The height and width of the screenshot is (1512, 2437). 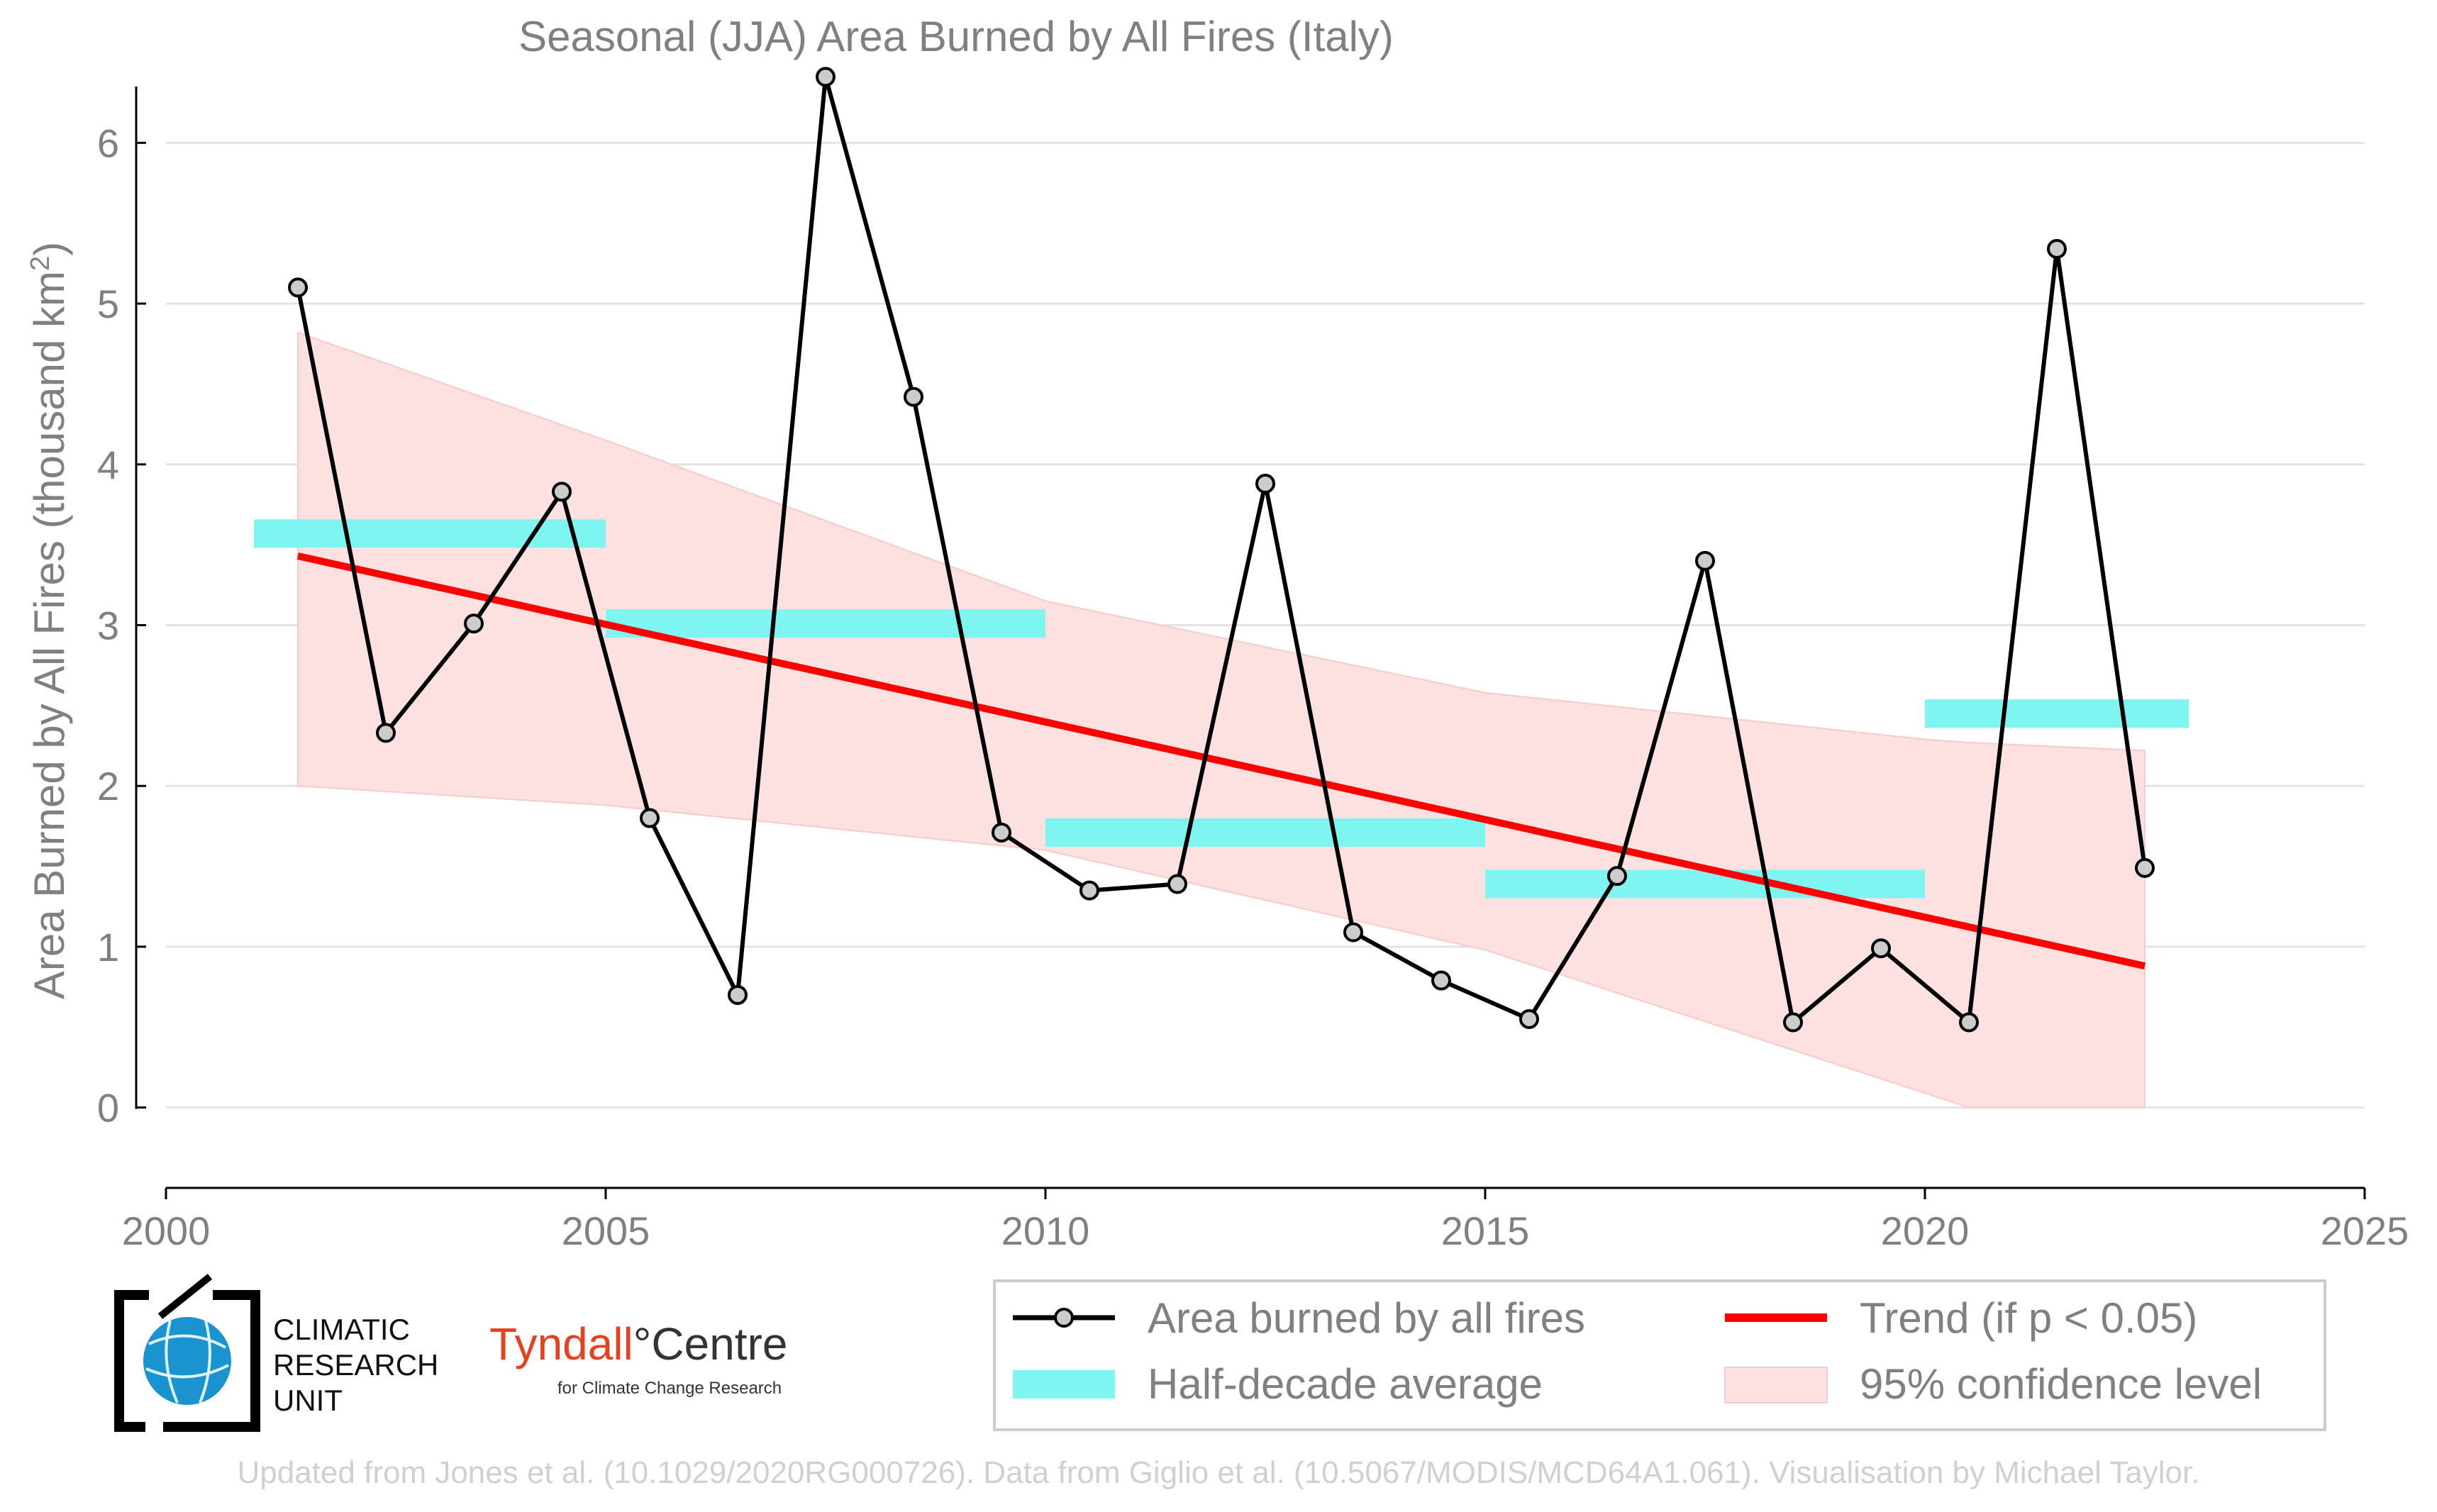 I want to click on x-tick-label: 2010, so click(x=1045, y=1230).